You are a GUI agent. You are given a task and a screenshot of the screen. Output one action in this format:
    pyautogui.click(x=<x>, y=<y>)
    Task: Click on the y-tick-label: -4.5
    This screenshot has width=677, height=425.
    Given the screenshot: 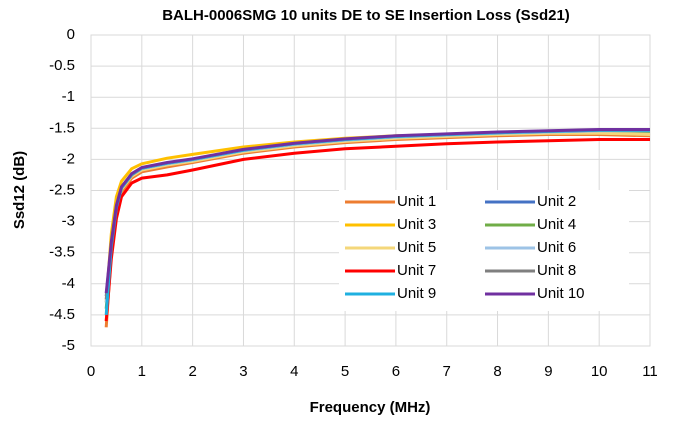 What is the action you would take?
    pyautogui.click(x=62, y=314)
    